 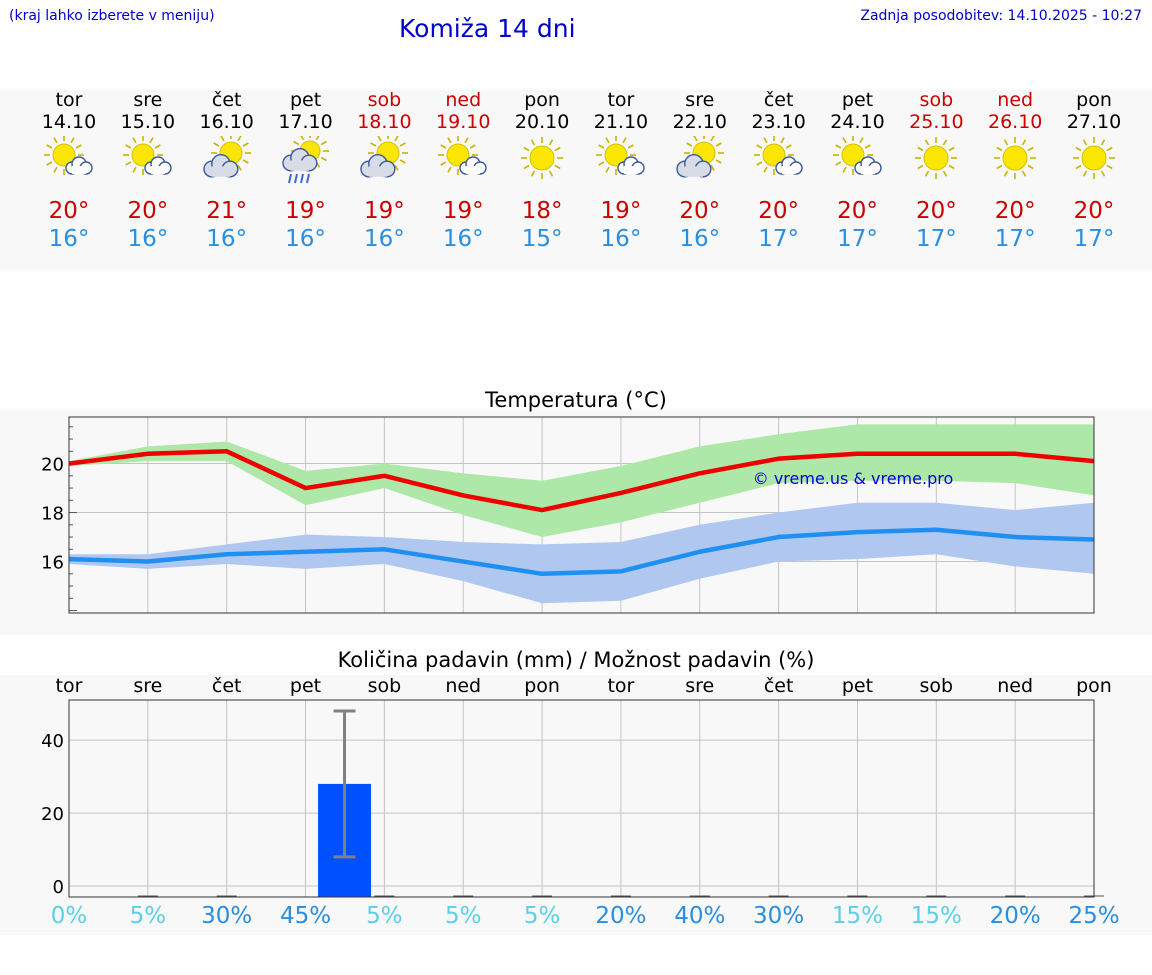 What do you see at coordinates (305, 122) in the screenshot?
I see `day-date: 17.10` at bounding box center [305, 122].